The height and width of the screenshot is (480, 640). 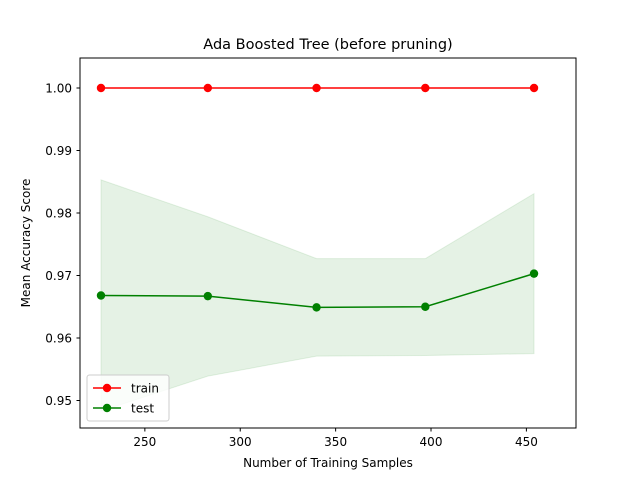 What do you see at coordinates (58, 276) in the screenshot?
I see `y-tick-label: 0.97` at bounding box center [58, 276].